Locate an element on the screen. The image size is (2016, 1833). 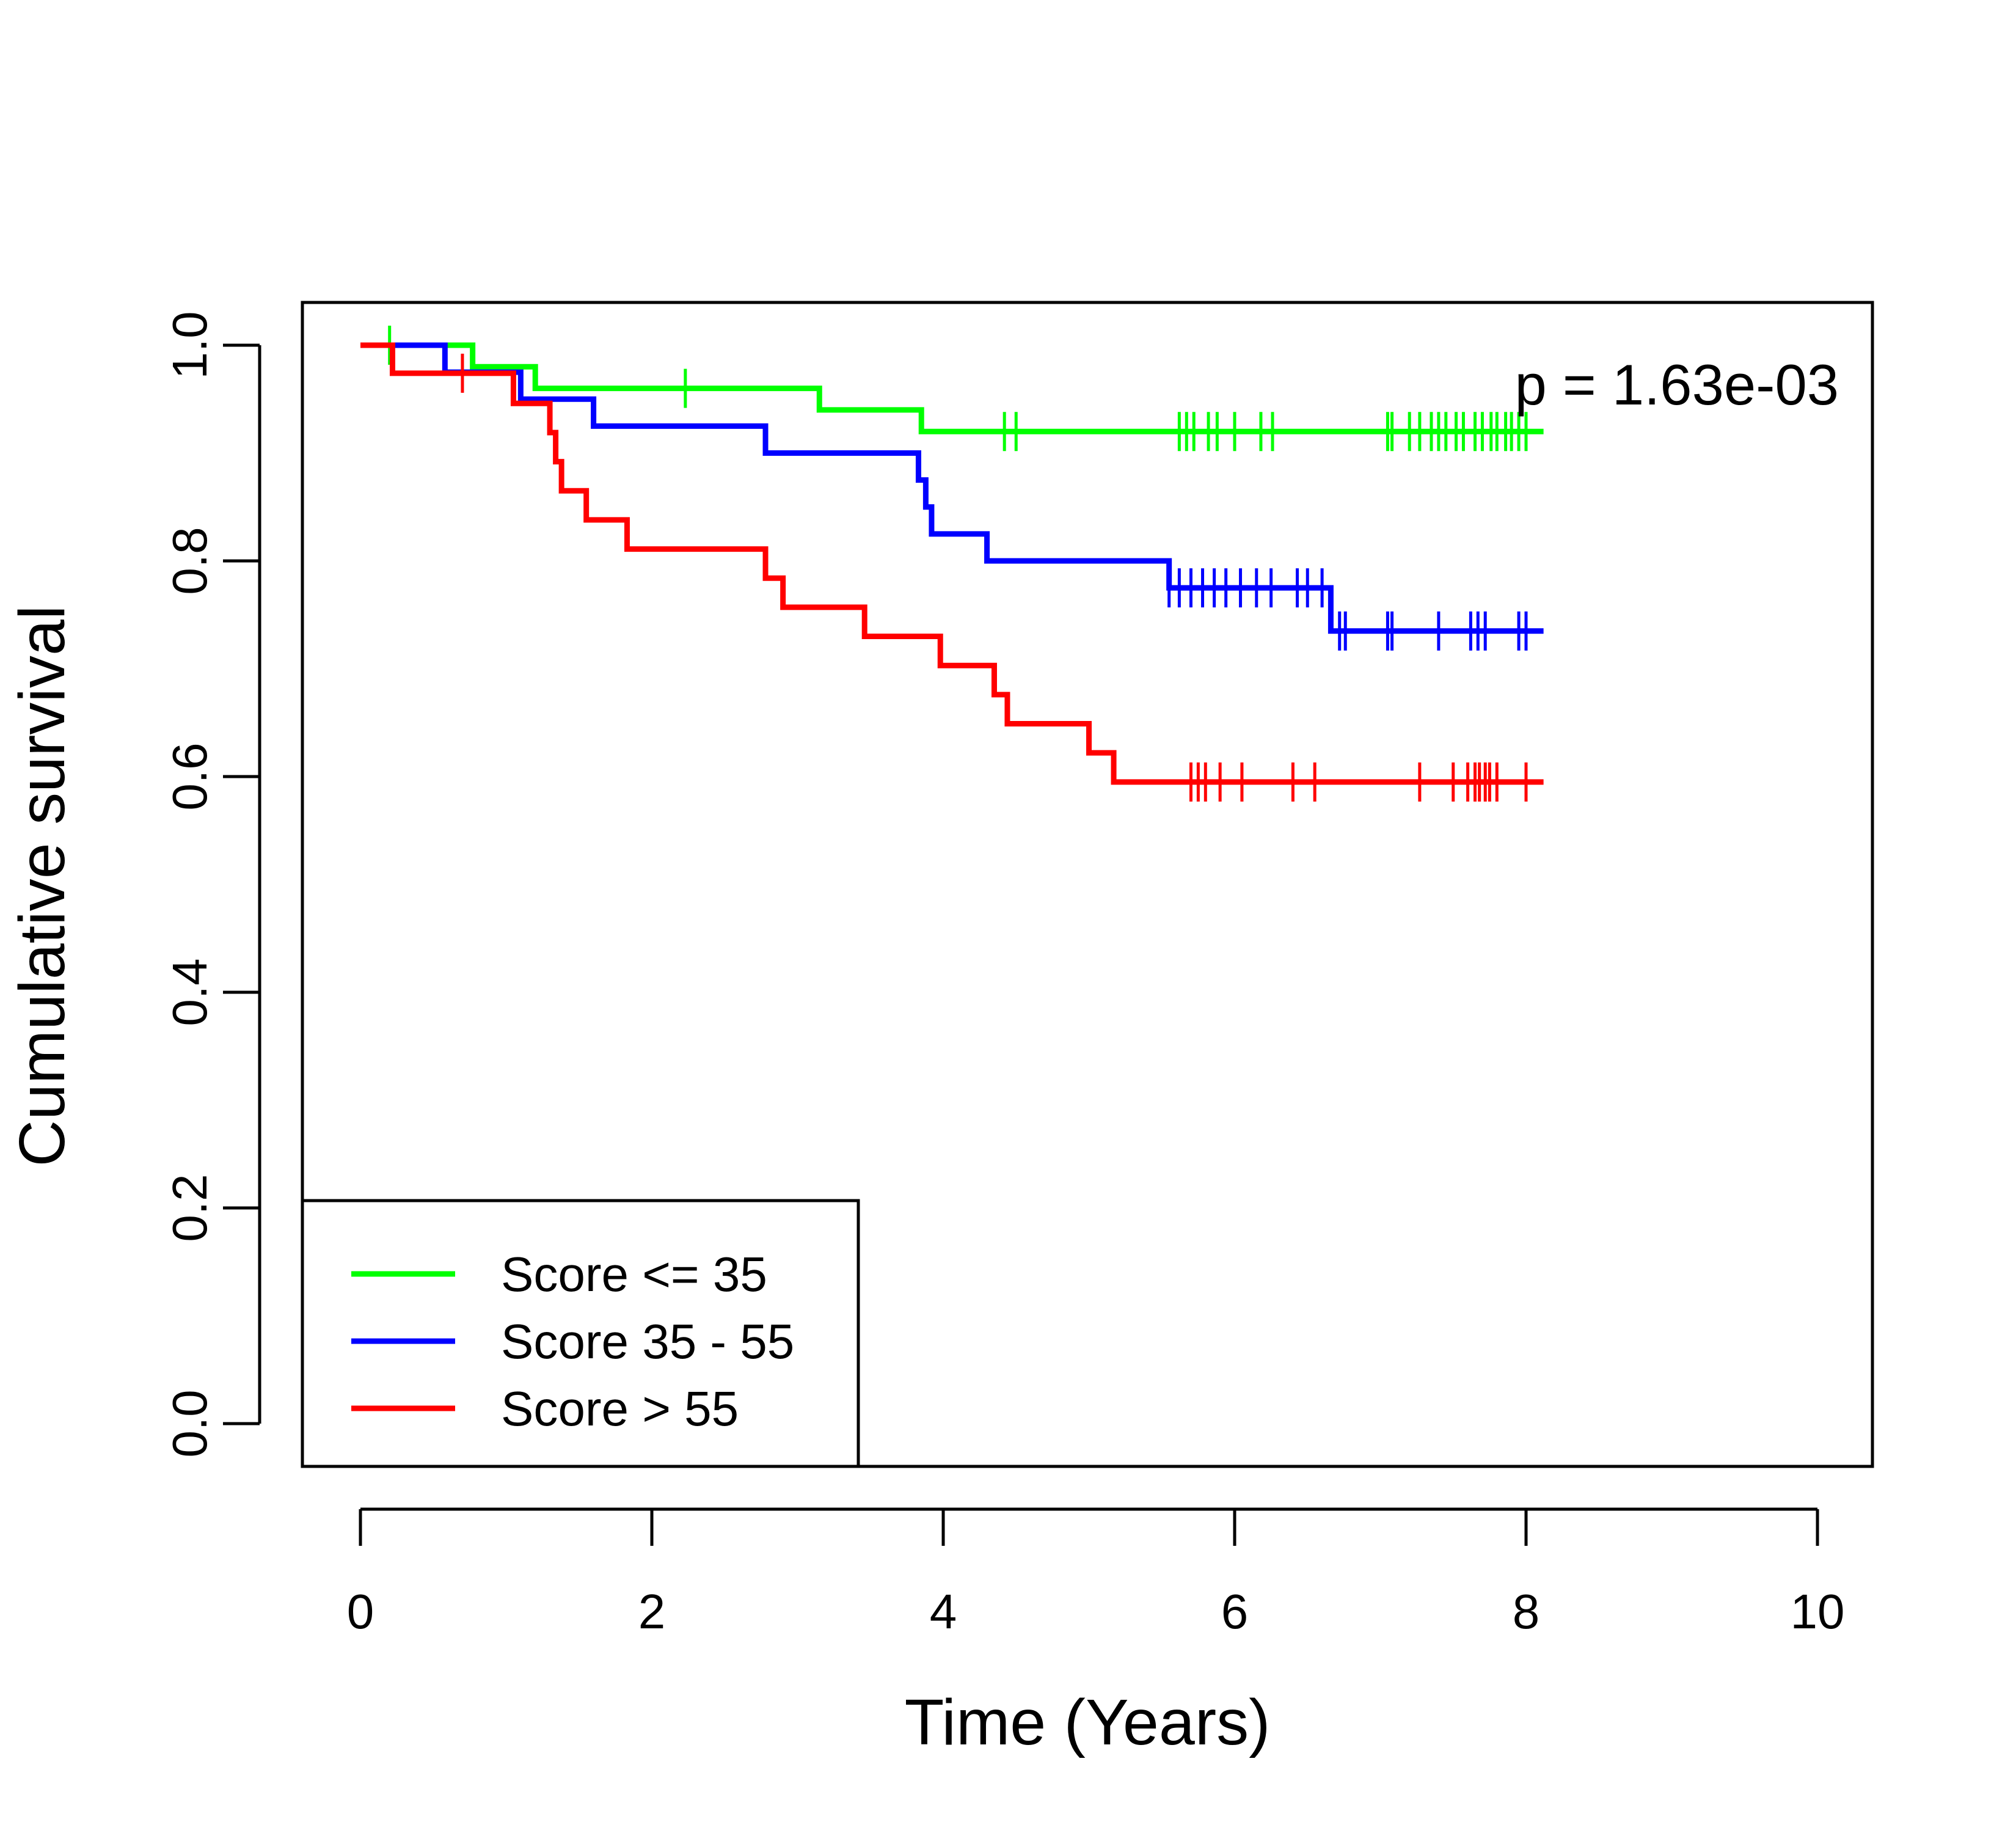
x-tick-label: 6 is located at coordinates (1235, 1611).